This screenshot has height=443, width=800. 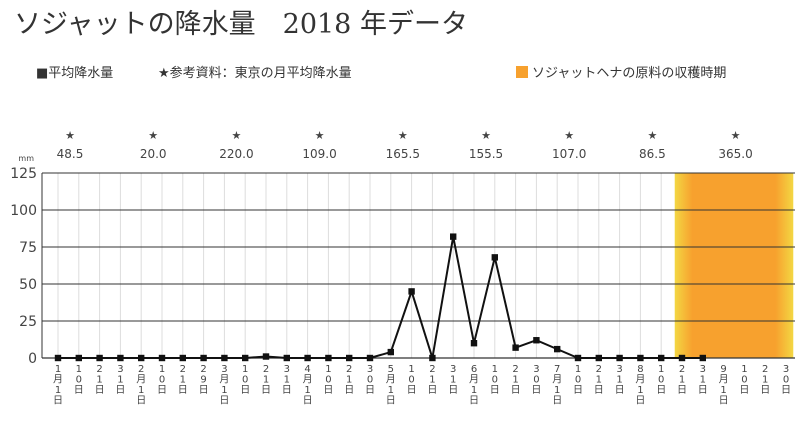 What do you see at coordinates (522, 72) in the screenshot?
I see `harvest-swatch-icon` at bounding box center [522, 72].